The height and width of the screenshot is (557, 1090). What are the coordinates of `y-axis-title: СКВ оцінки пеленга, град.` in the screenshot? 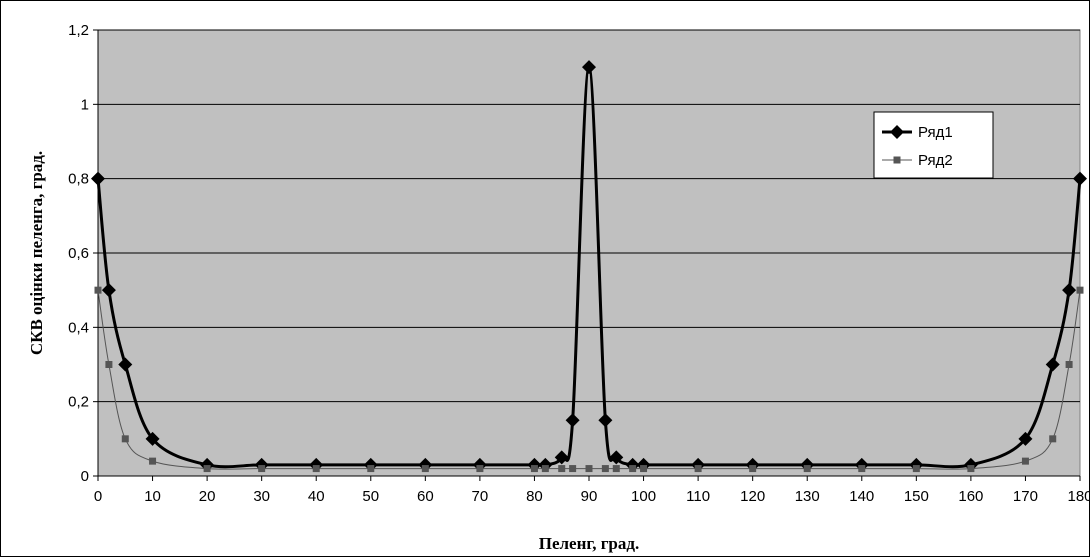 It's located at (36, 253).